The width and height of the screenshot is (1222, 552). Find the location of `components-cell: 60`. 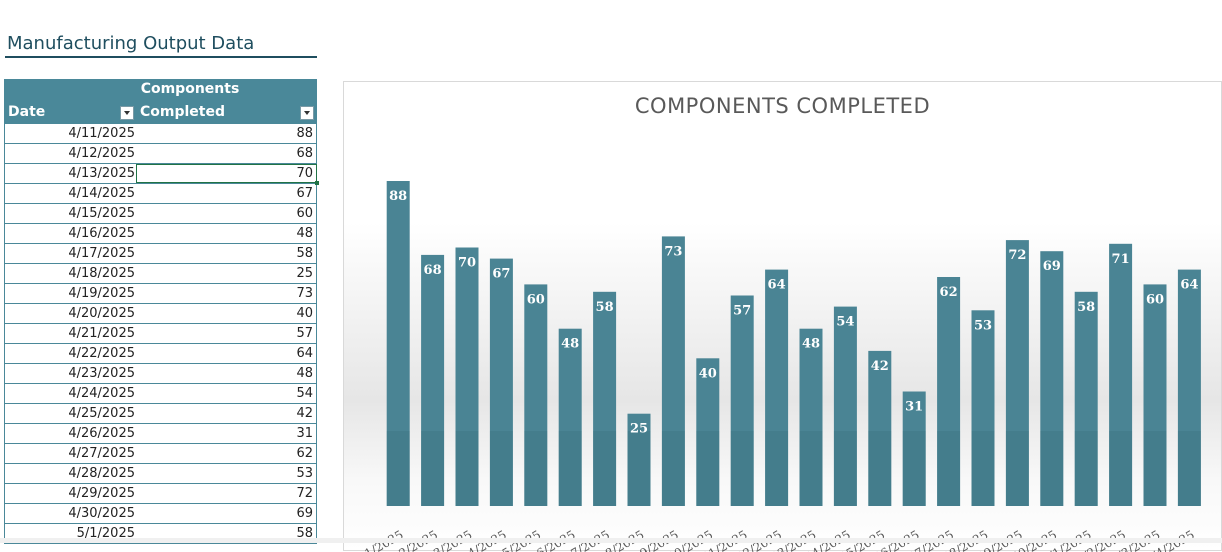

components-cell: 60 is located at coordinates (304, 213).